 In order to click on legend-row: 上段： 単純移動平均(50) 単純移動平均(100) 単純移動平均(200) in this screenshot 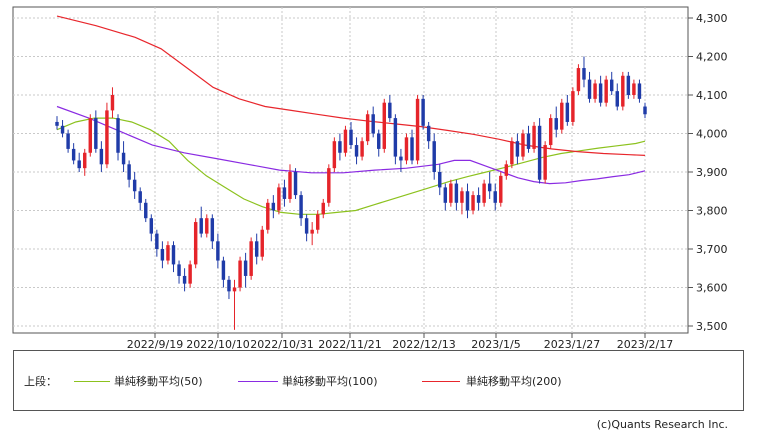, I will do `click(378, 381)`.